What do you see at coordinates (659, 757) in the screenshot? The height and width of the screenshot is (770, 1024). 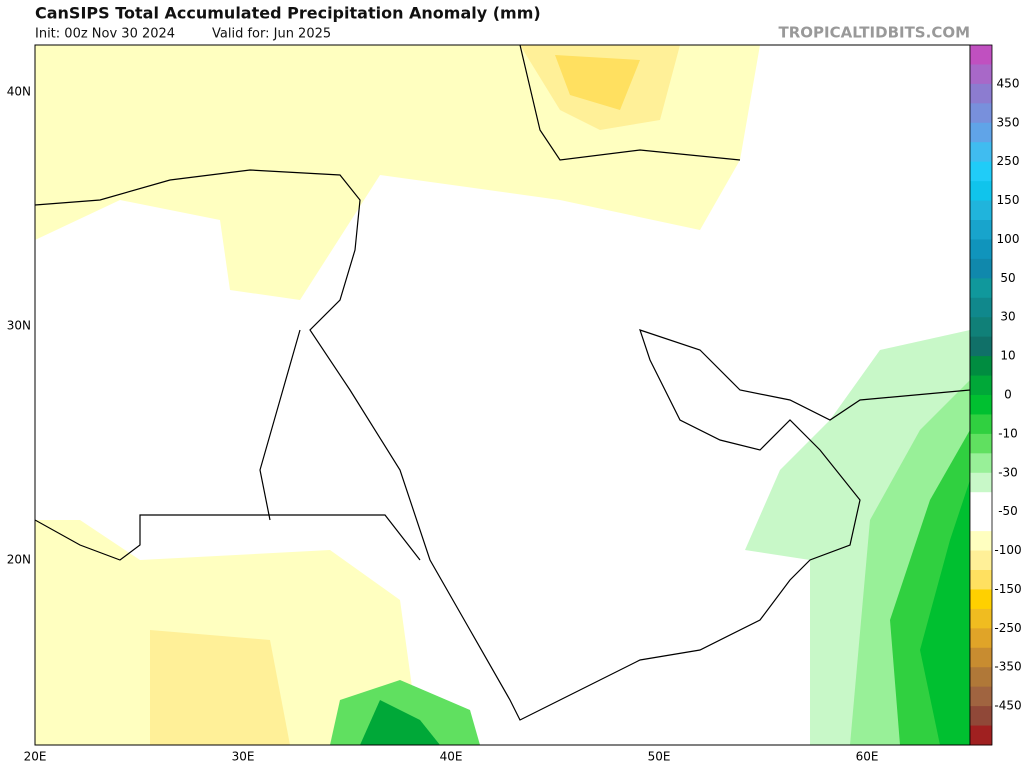 I see `lon-label: 50E` at bounding box center [659, 757].